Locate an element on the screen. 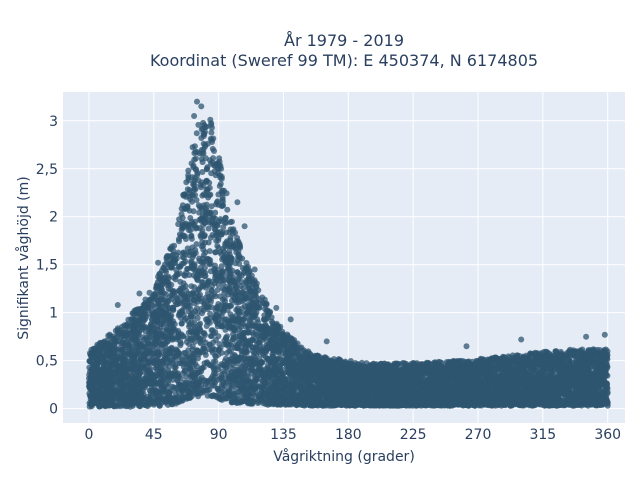 Image resolution: width=640 pixels, height=480 pixels. chart-title-line1: År 1979 - 2019 is located at coordinates (344, 40).